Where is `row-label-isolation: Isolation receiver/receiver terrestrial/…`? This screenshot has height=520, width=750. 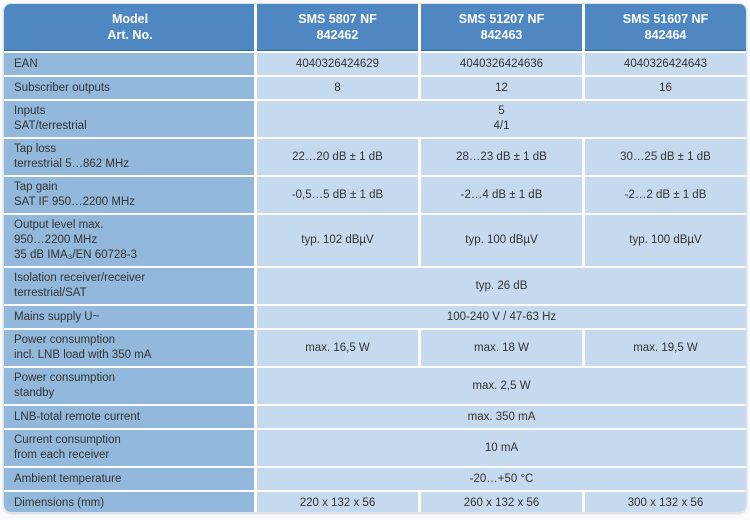
row-label-isolation: Isolation receiver/receiver terrestrial/… is located at coordinates (129, 286).